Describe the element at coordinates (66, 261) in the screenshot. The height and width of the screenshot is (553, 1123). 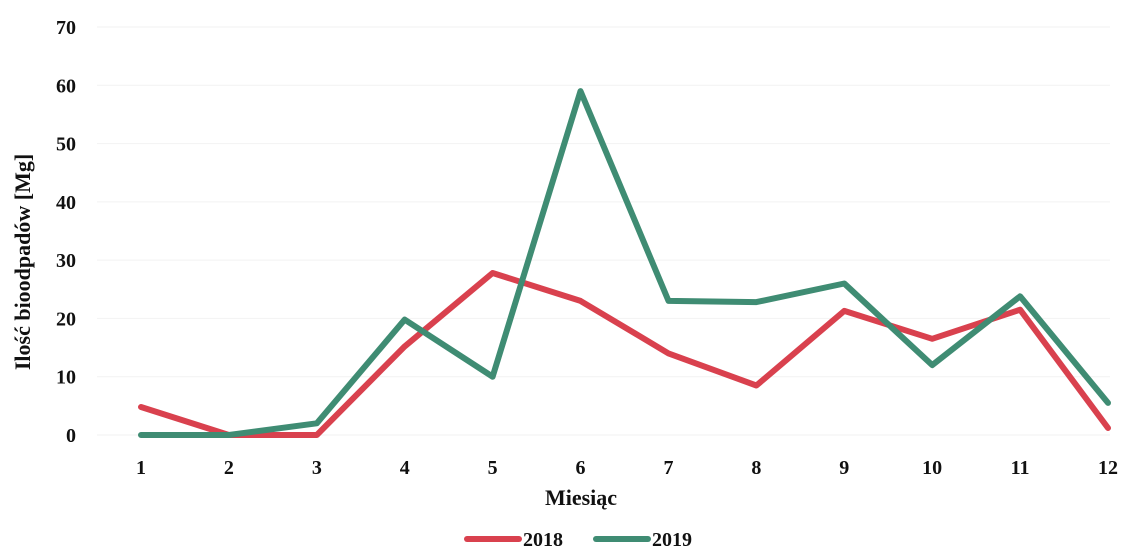
I see `y-tick-label: 30` at that location.